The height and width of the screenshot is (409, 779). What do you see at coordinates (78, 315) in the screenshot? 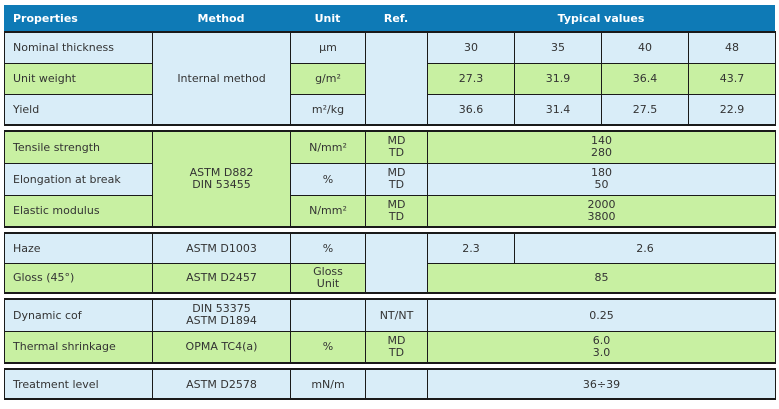
I see `property-cell: Dynamic cof` at bounding box center [78, 315].